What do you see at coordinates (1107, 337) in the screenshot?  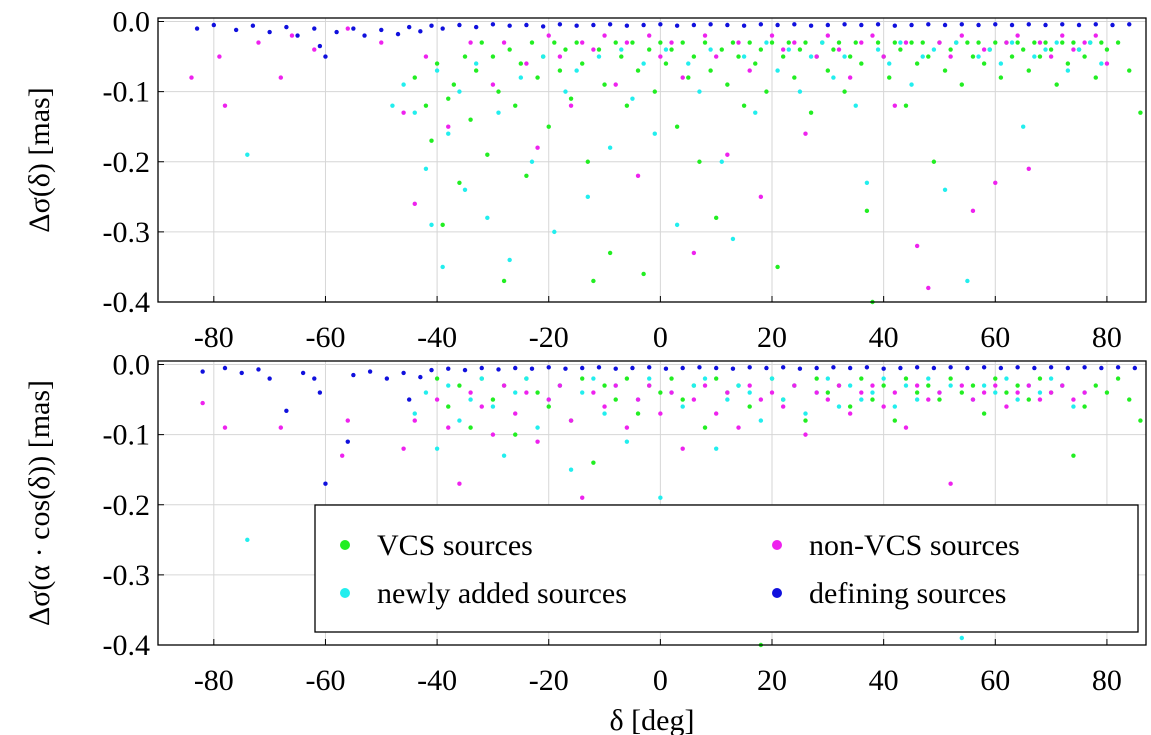 I see `x-tick-label: 80` at bounding box center [1107, 337].